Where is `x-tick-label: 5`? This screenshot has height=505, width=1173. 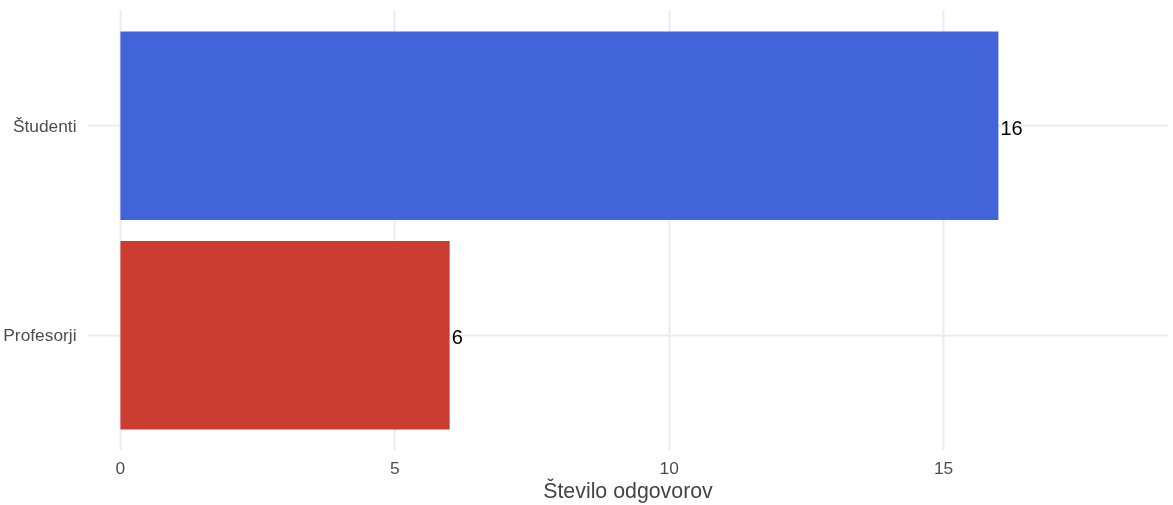
x-tick-label: 5 is located at coordinates (394, 467).